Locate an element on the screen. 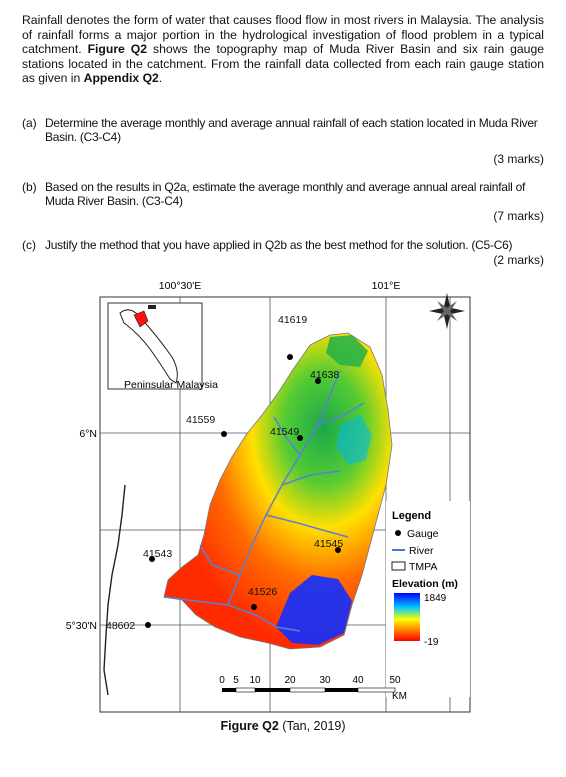 The image size is (566, 777). station-label-41543: 41543 is located at coordinates (157, 554).